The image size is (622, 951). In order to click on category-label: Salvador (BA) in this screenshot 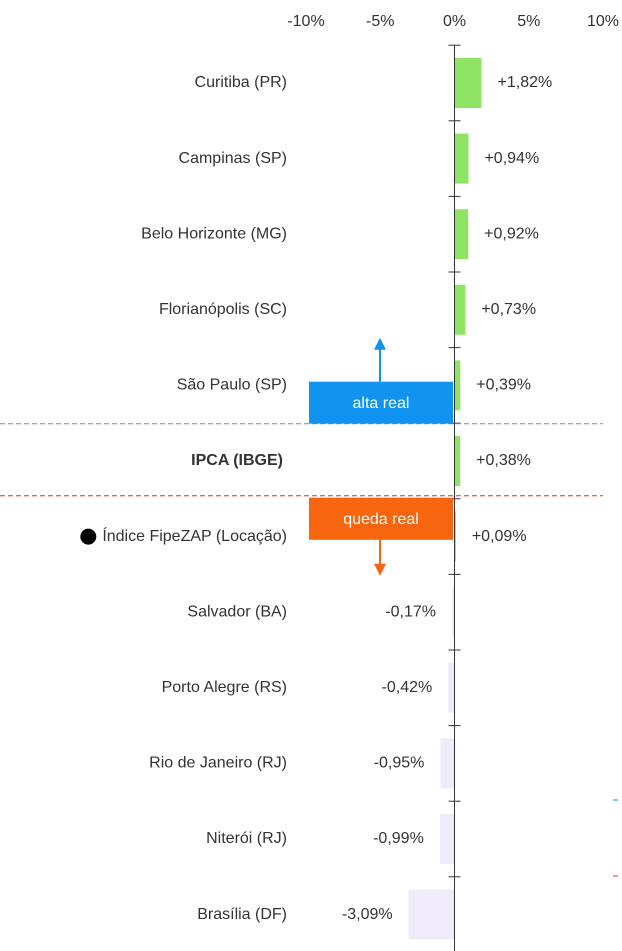, I will do `click(237, 611)`.